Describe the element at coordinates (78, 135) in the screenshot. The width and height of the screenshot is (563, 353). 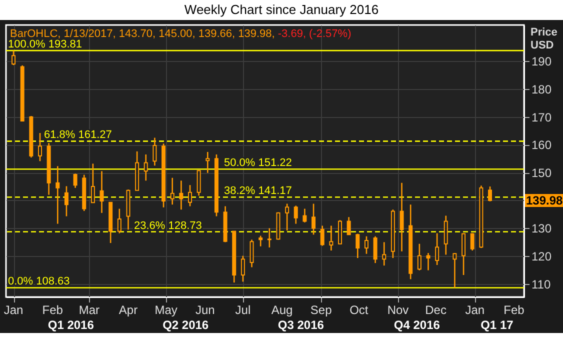
I see `ref-line-label: 61.8% 161.27` at that location.